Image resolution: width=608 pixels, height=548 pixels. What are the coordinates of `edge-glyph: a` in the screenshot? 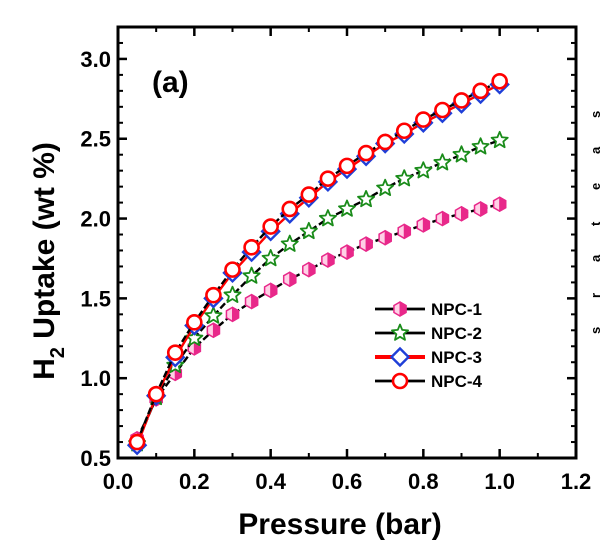 It's located at (595, 150).